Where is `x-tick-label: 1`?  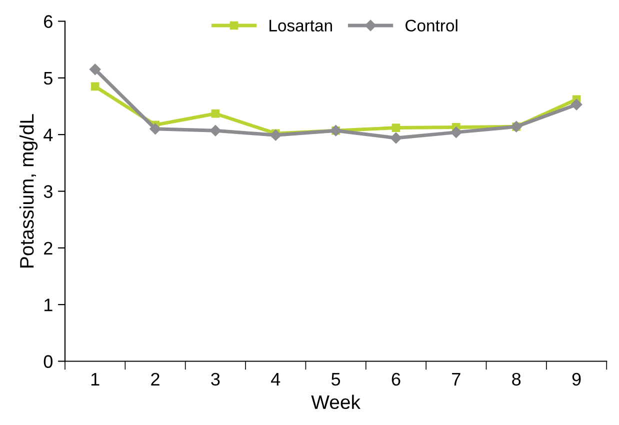
x-tick-label: 1 is located at coordinates (95, 379).